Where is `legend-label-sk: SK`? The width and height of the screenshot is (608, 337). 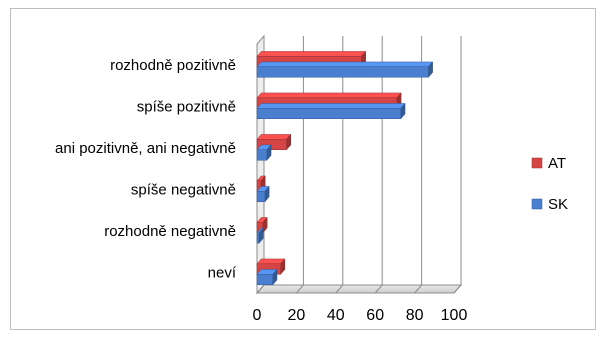 legend-label-sk: SK is located at coordinates (558, 204).